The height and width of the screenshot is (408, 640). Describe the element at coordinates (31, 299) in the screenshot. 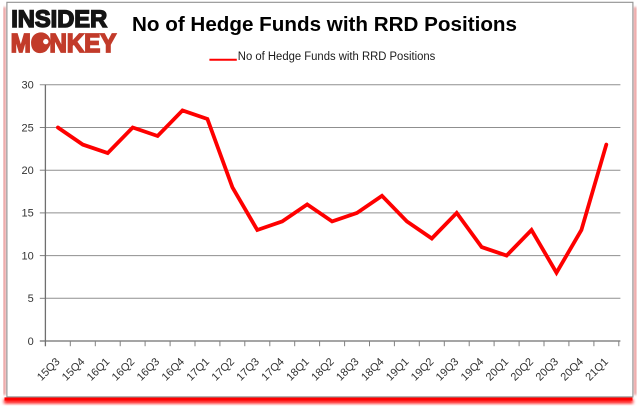

I see `svg-text: 5` at that location.